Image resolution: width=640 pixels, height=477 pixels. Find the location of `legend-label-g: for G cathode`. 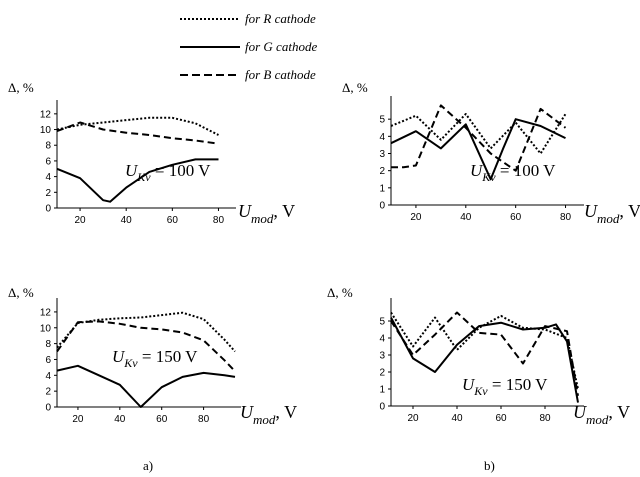

legend-label-g: for G cathode is located at coordinates (281, 46).